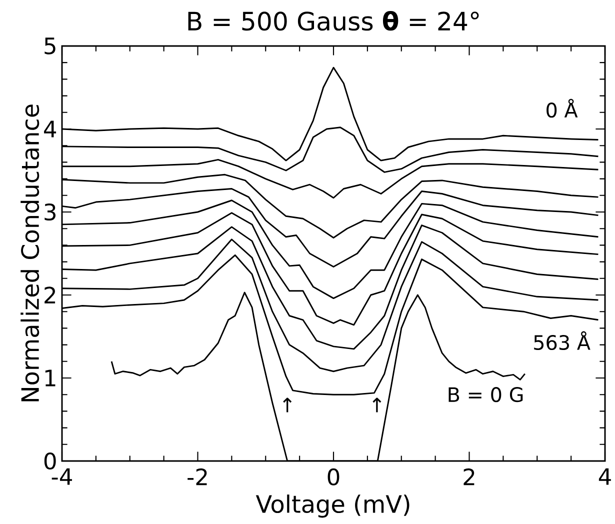 The height and width of the screenshot is (524, 615). What do you see at coordinates (562, 108) in the screenshot?
I see `annotation: 0 Å` at bounding box center [562, 108].